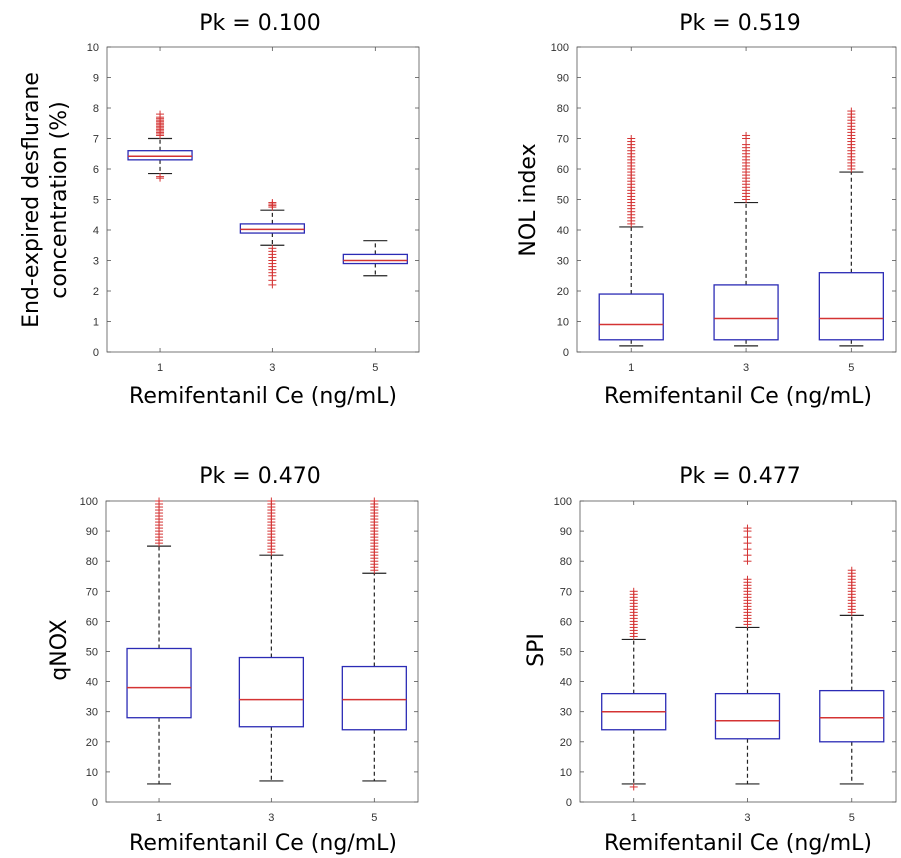 The image size is (901, 858). What do you see at coordinates (59, 649) in the screenshot?
I see `y-axis-label: qNOX` at bounding box center [59, 649].